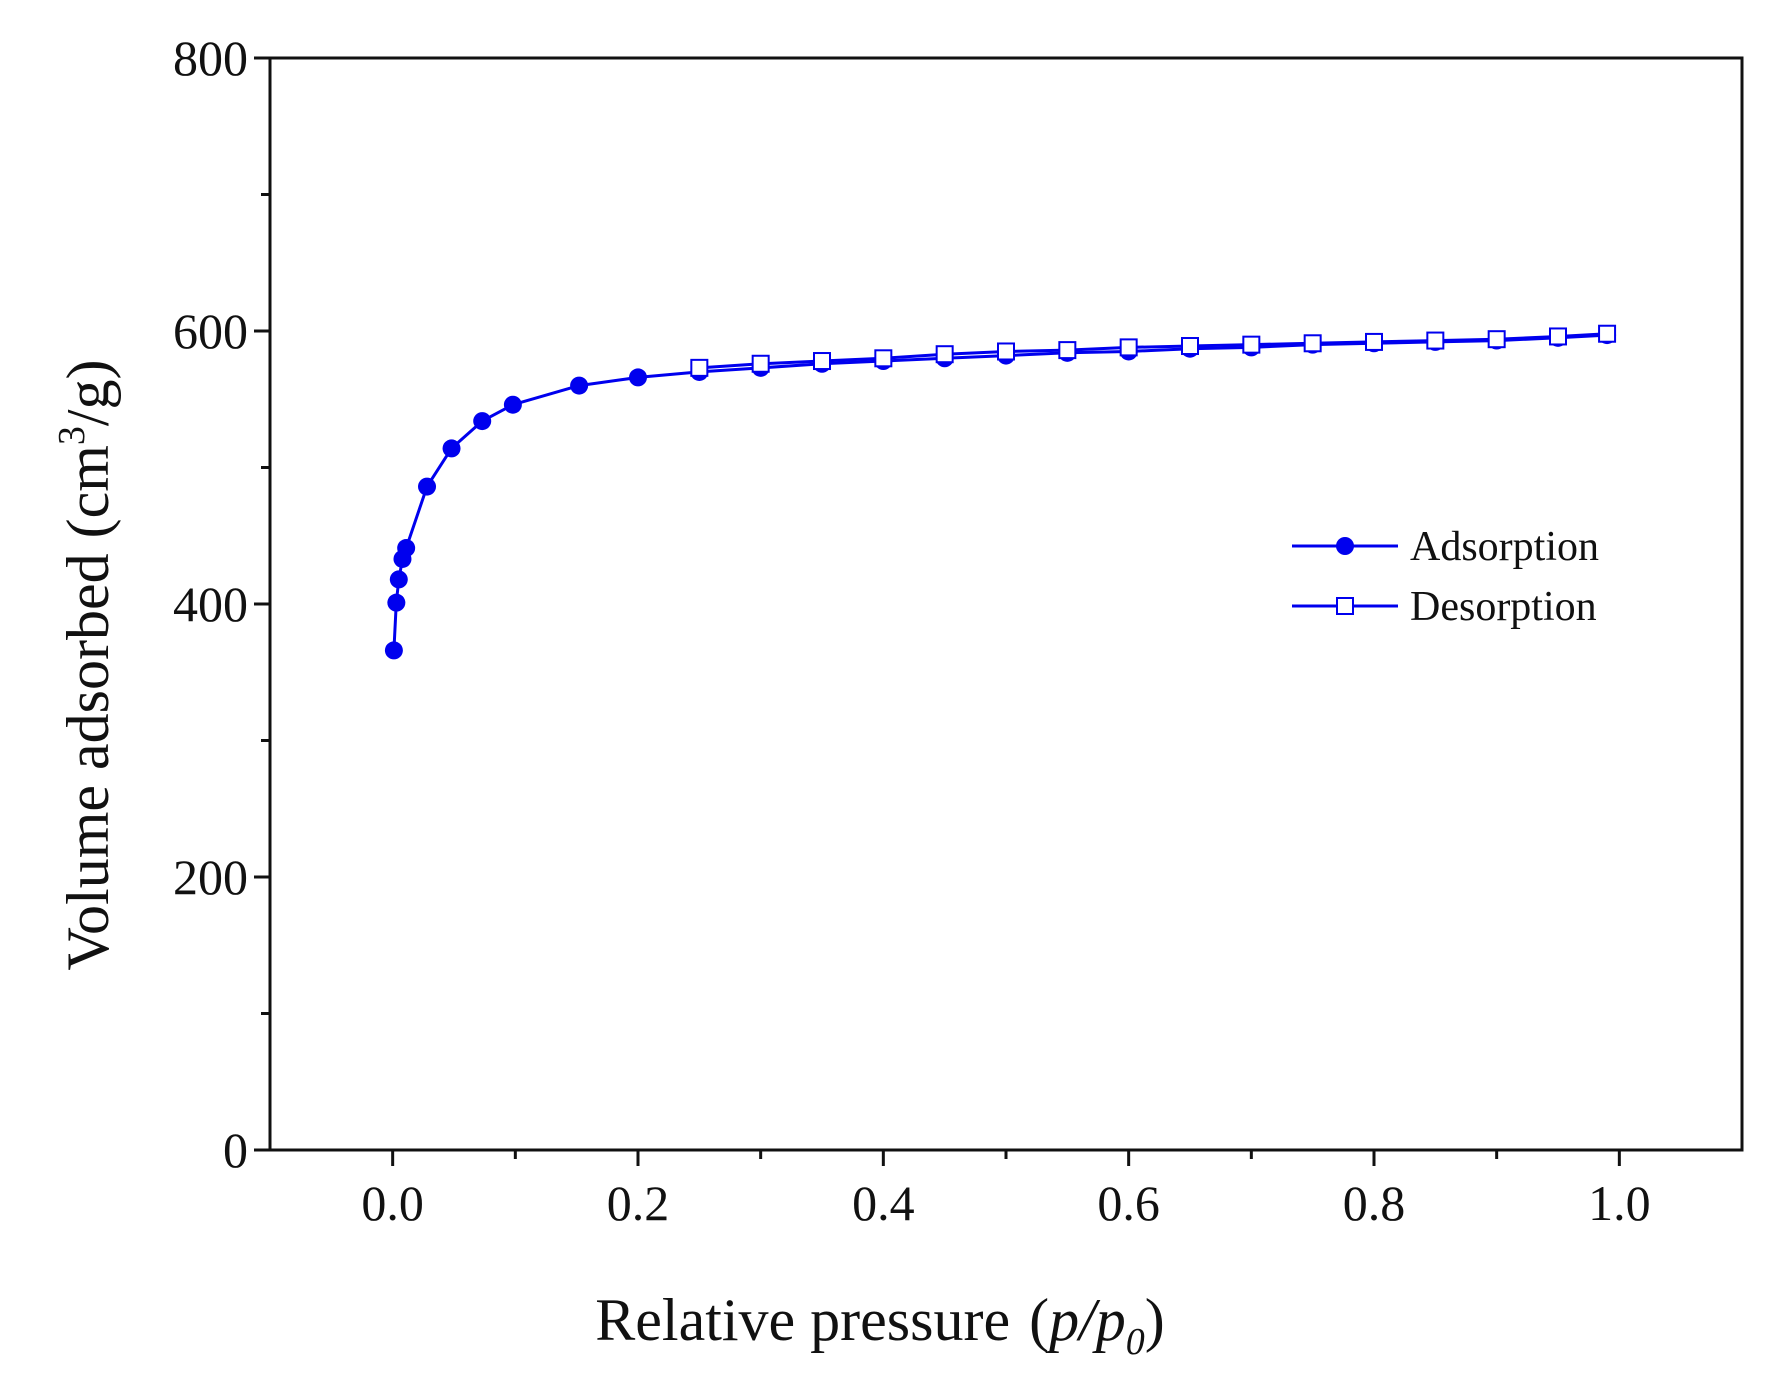 This screenshot has height=1396, width=1770. I want to click on y-tick-label: 400, so click(210, 604).